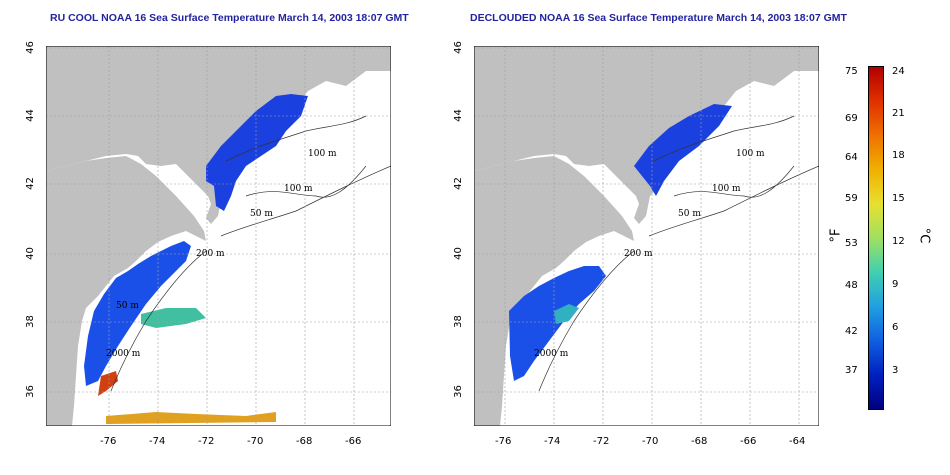 The image size is (950, 475). Describe the element at coordinates (261, 214) in the screenshot. I see `contour-label-50m-a: 50 m` at that location.